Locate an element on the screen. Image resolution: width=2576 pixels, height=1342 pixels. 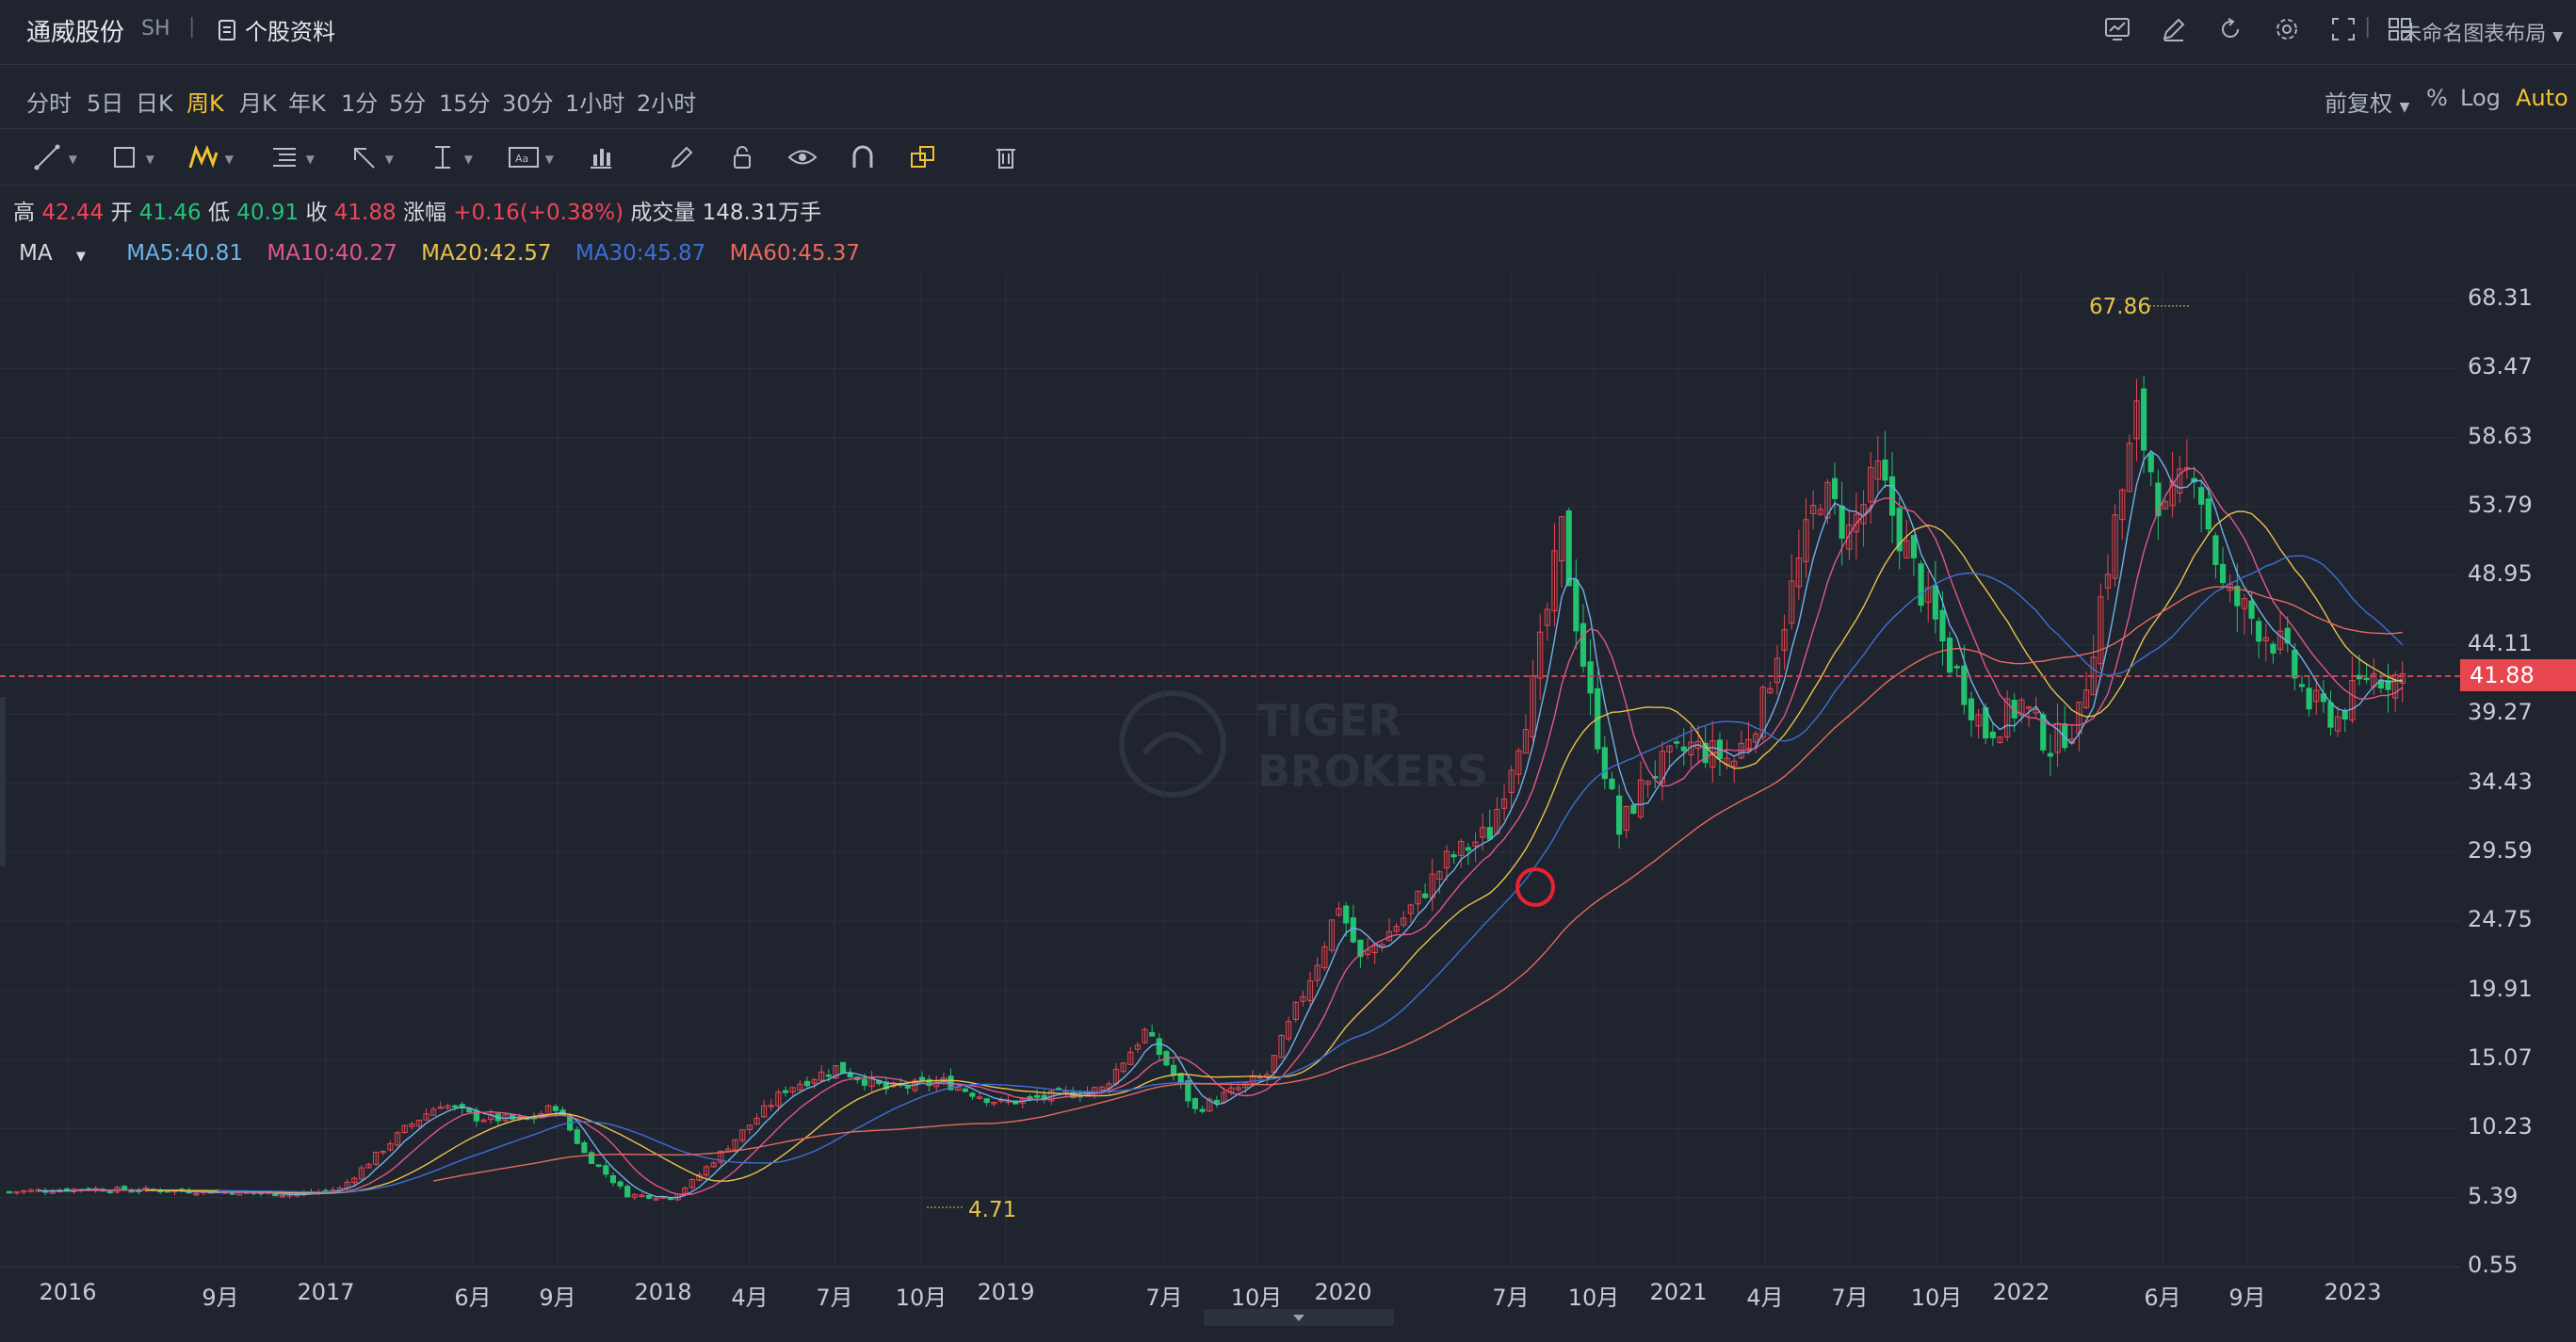
time-tick-label: 10月 is located at coordinates (1593, 1298).